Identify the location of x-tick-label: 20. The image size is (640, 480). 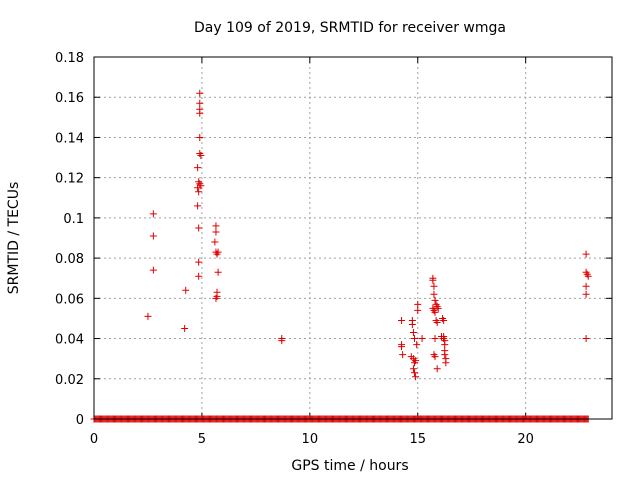
(525, 439).